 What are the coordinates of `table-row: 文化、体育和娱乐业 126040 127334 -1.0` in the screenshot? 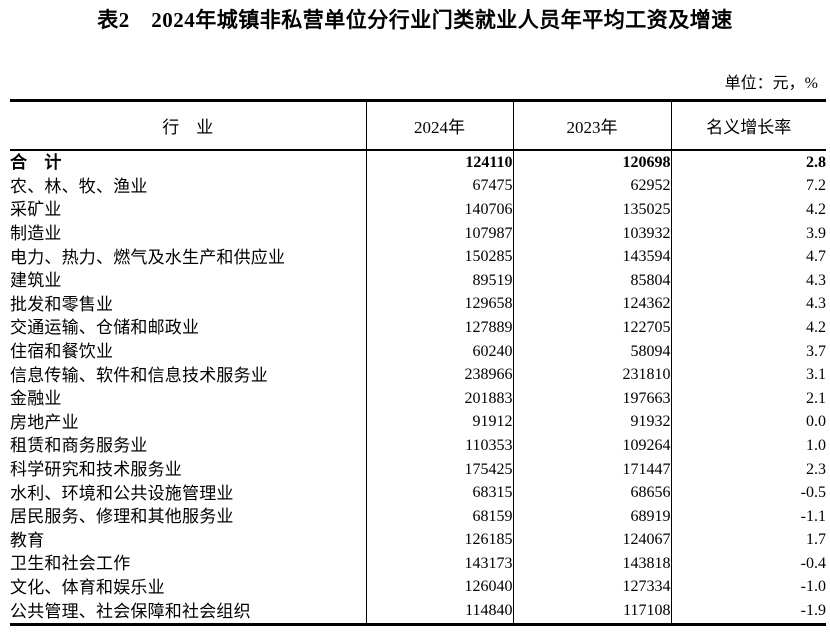 It's located at (418, 587).